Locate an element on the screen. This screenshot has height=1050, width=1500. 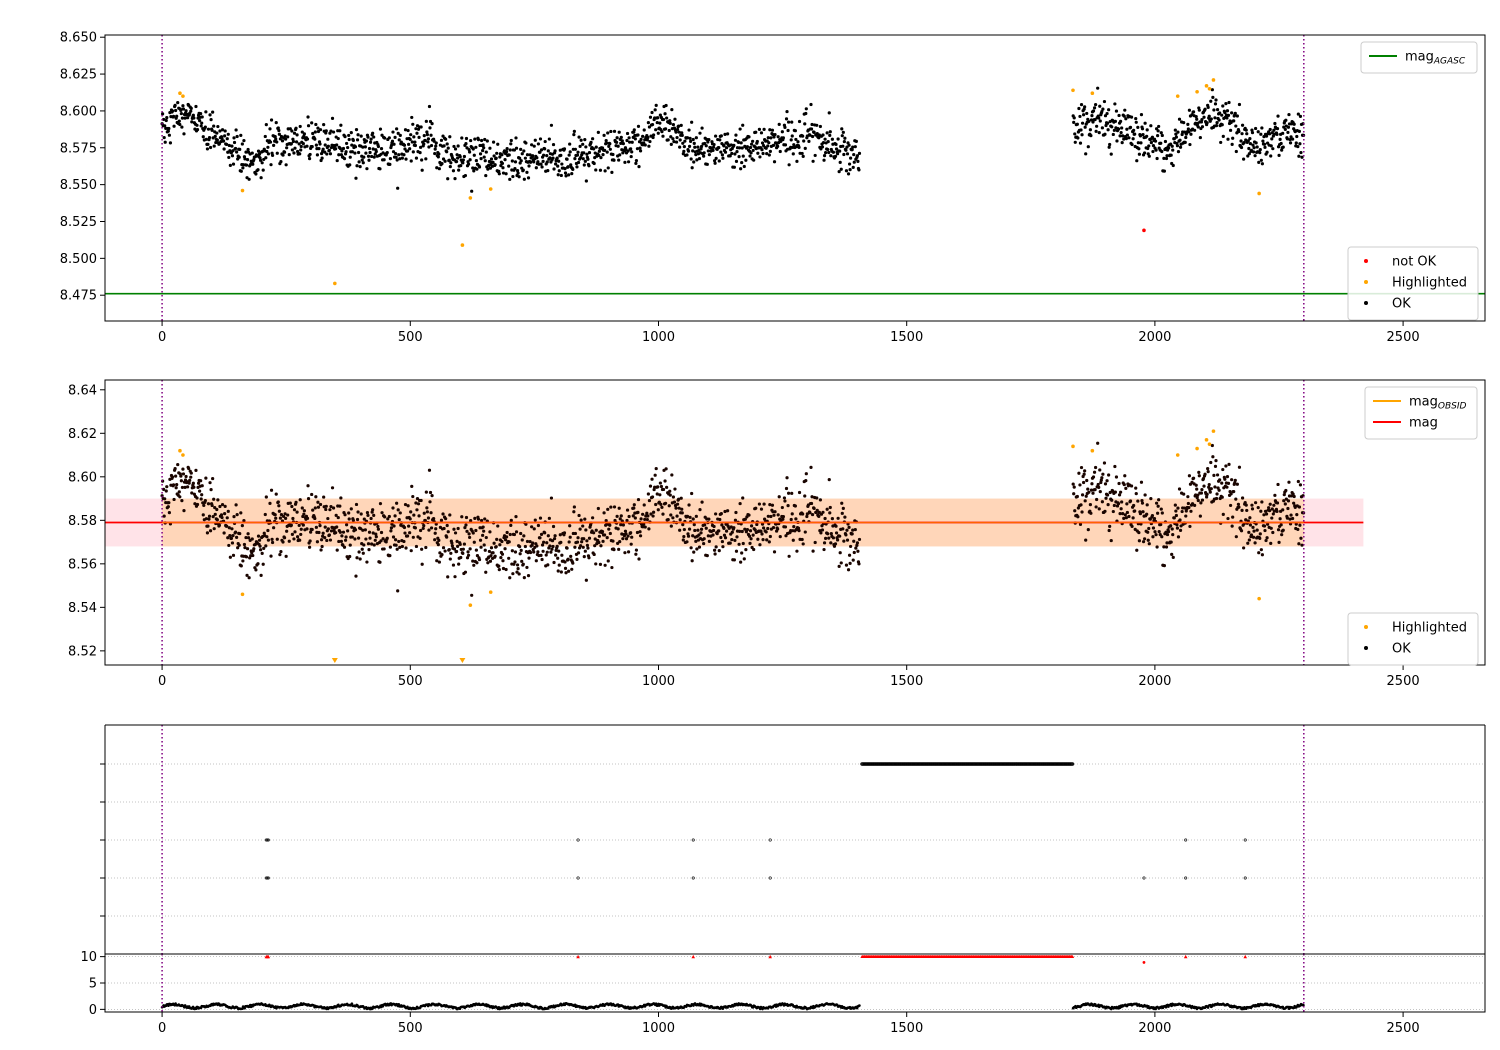
legend-box is located at coordinates (1413, 283).